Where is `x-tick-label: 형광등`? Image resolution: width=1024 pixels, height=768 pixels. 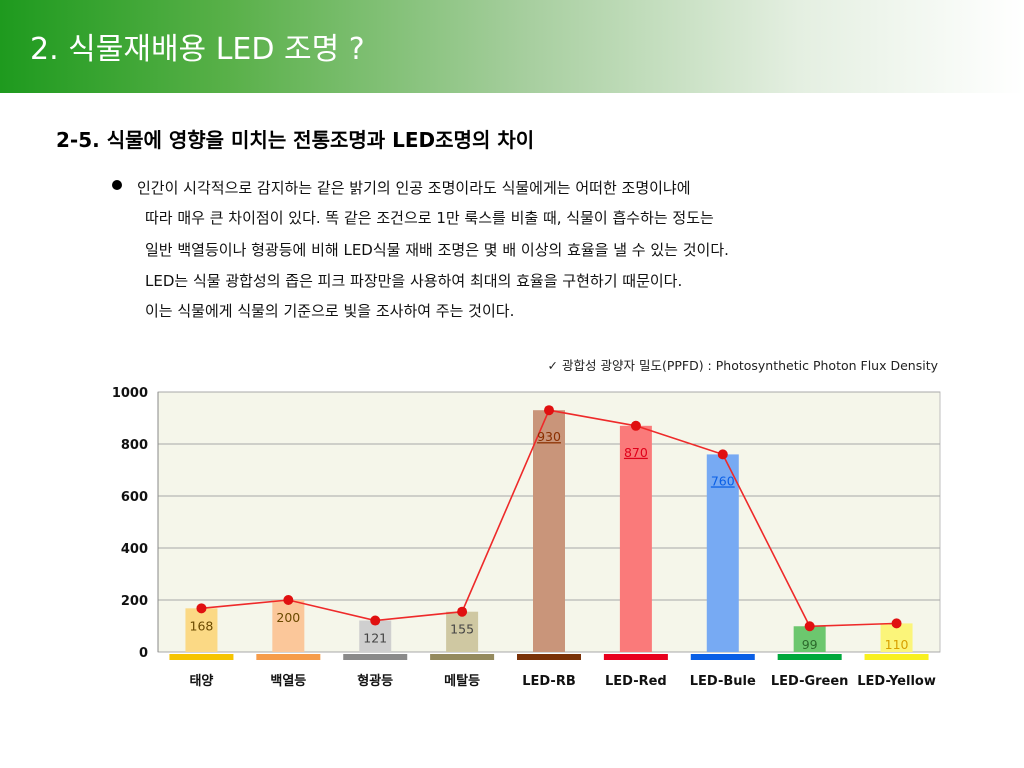 x-tick-label: 형광등 is located at coordinates (375, 681).